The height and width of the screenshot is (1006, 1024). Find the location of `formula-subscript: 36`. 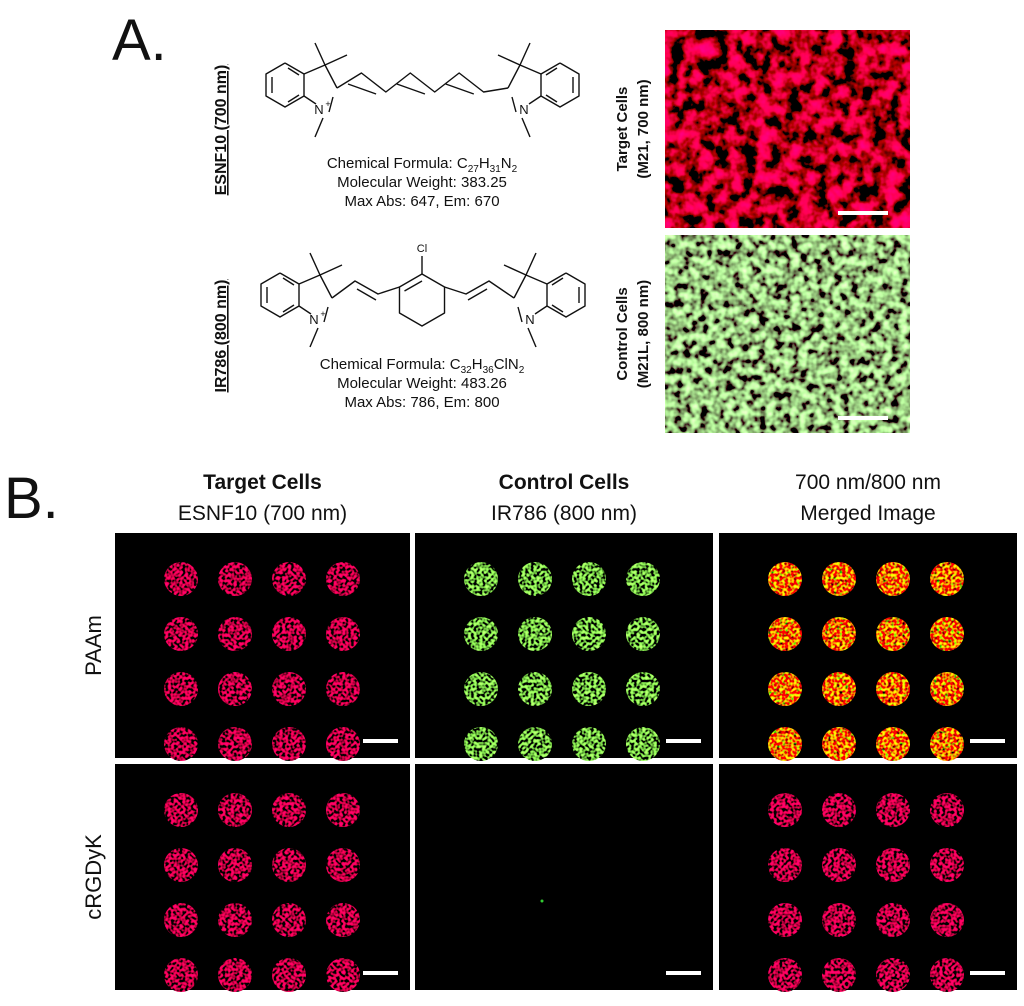

formula-subscript: 36 is located at coordinates (489, 370).